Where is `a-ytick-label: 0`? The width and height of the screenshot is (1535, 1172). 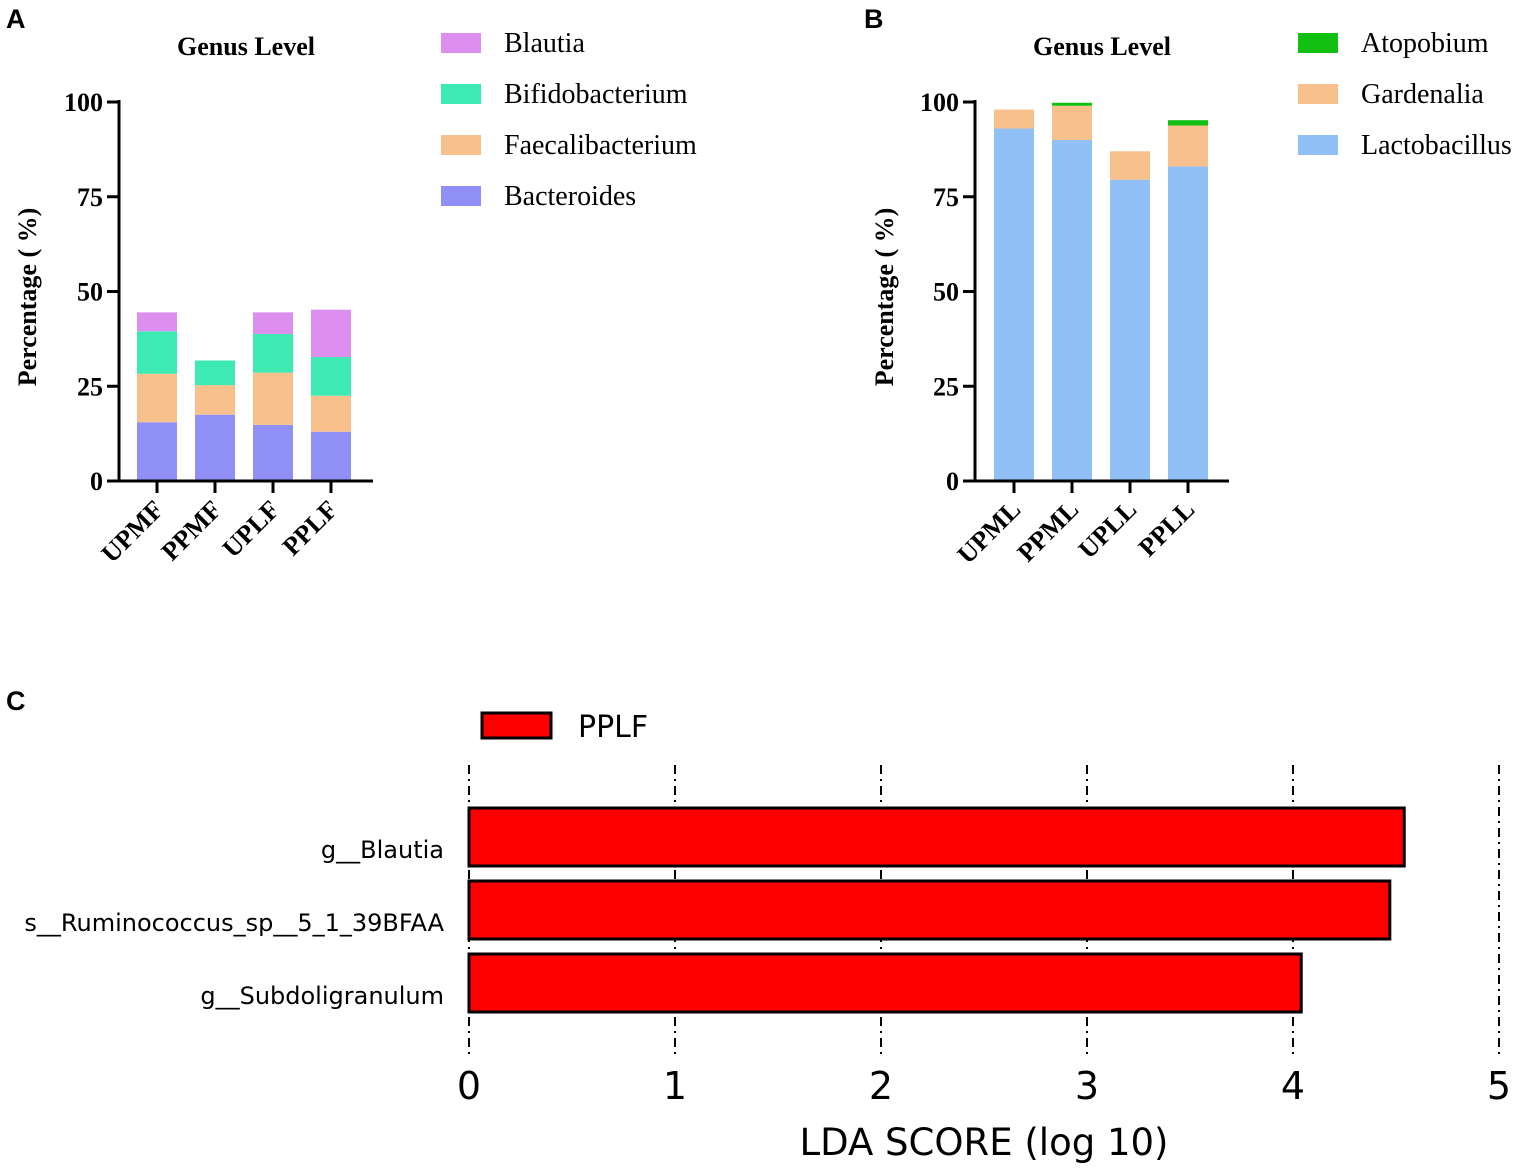
a-ytick-label: 0 is located at coordinates (96, 481).